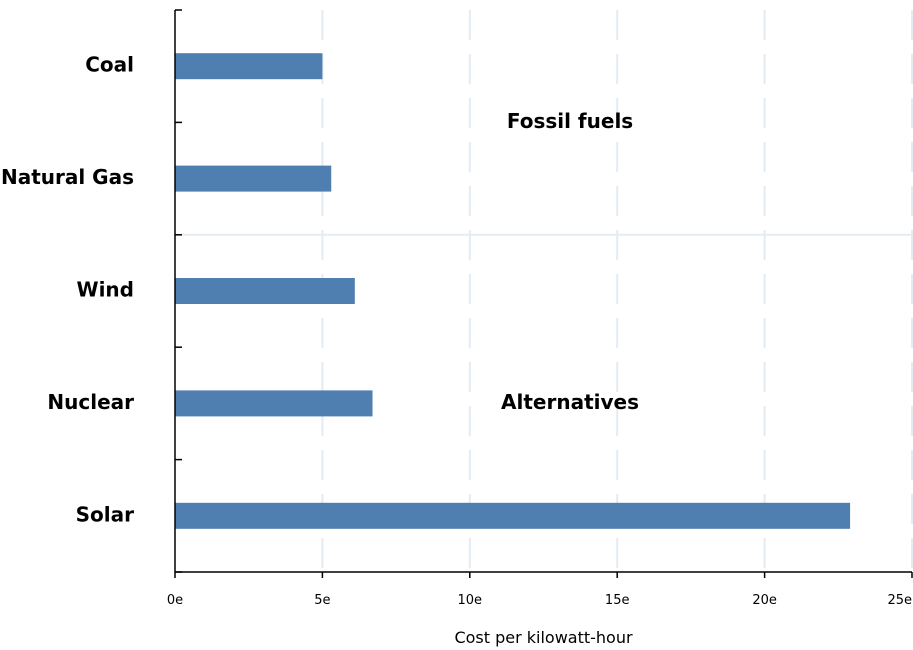 Image resolution: width=913 pixels, height=650 pixels. Describe the element at coordinates (109, 65) in the screenshot. I see `category-label: Coal` at that location.